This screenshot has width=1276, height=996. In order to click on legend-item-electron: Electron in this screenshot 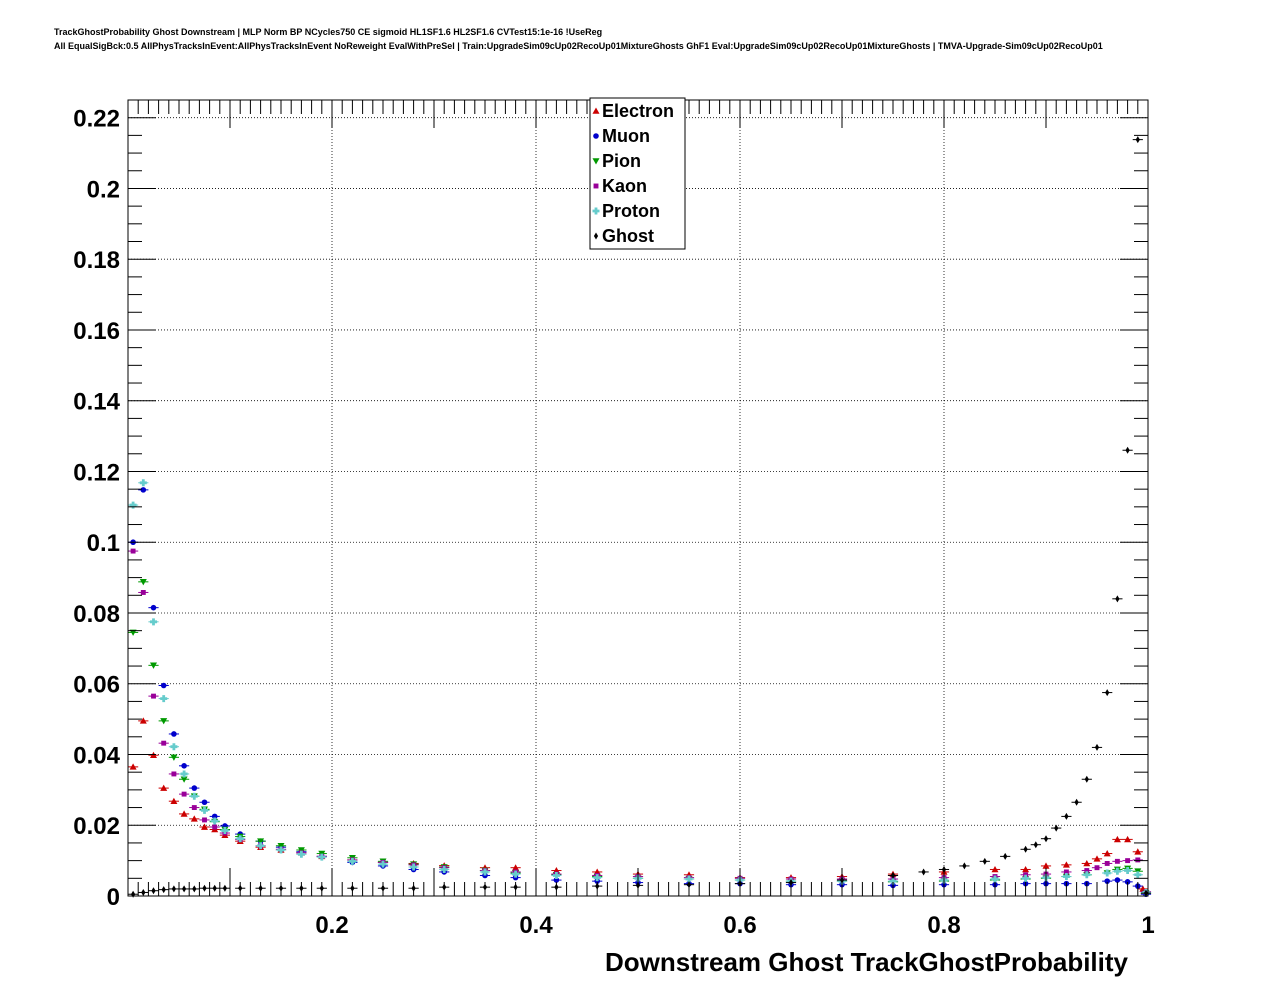, I will do `click(633, 111)`.